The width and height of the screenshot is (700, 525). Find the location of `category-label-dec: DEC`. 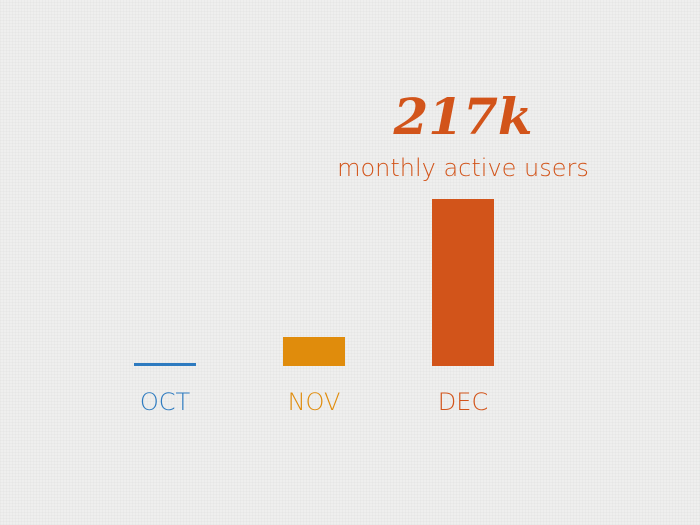

category-label-dec: DEC is located at coordinates (463, 402).